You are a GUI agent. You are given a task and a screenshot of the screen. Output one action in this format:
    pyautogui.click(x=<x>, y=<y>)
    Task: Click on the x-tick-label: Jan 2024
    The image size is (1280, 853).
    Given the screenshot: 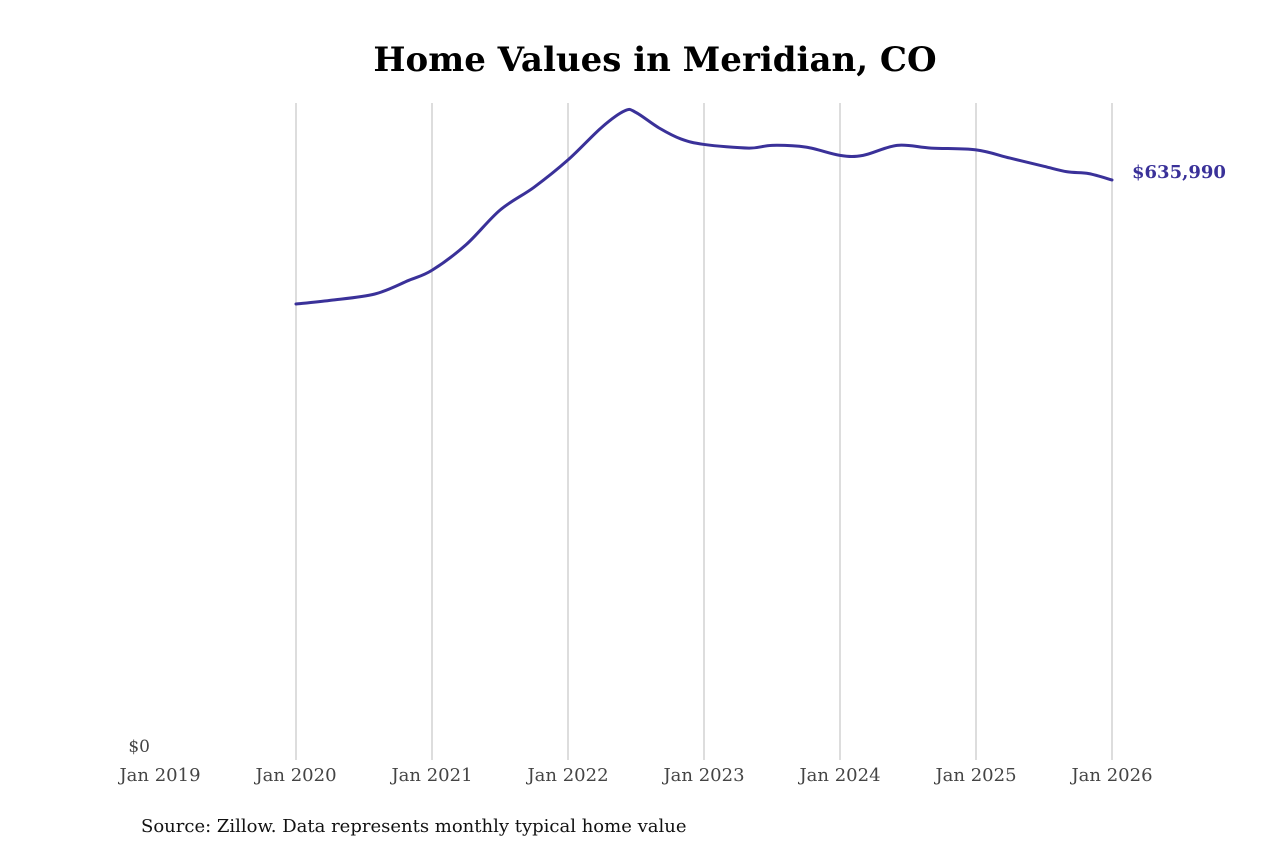 What is the action you would take?
    pyautogui.click(x=838, y=775)
    